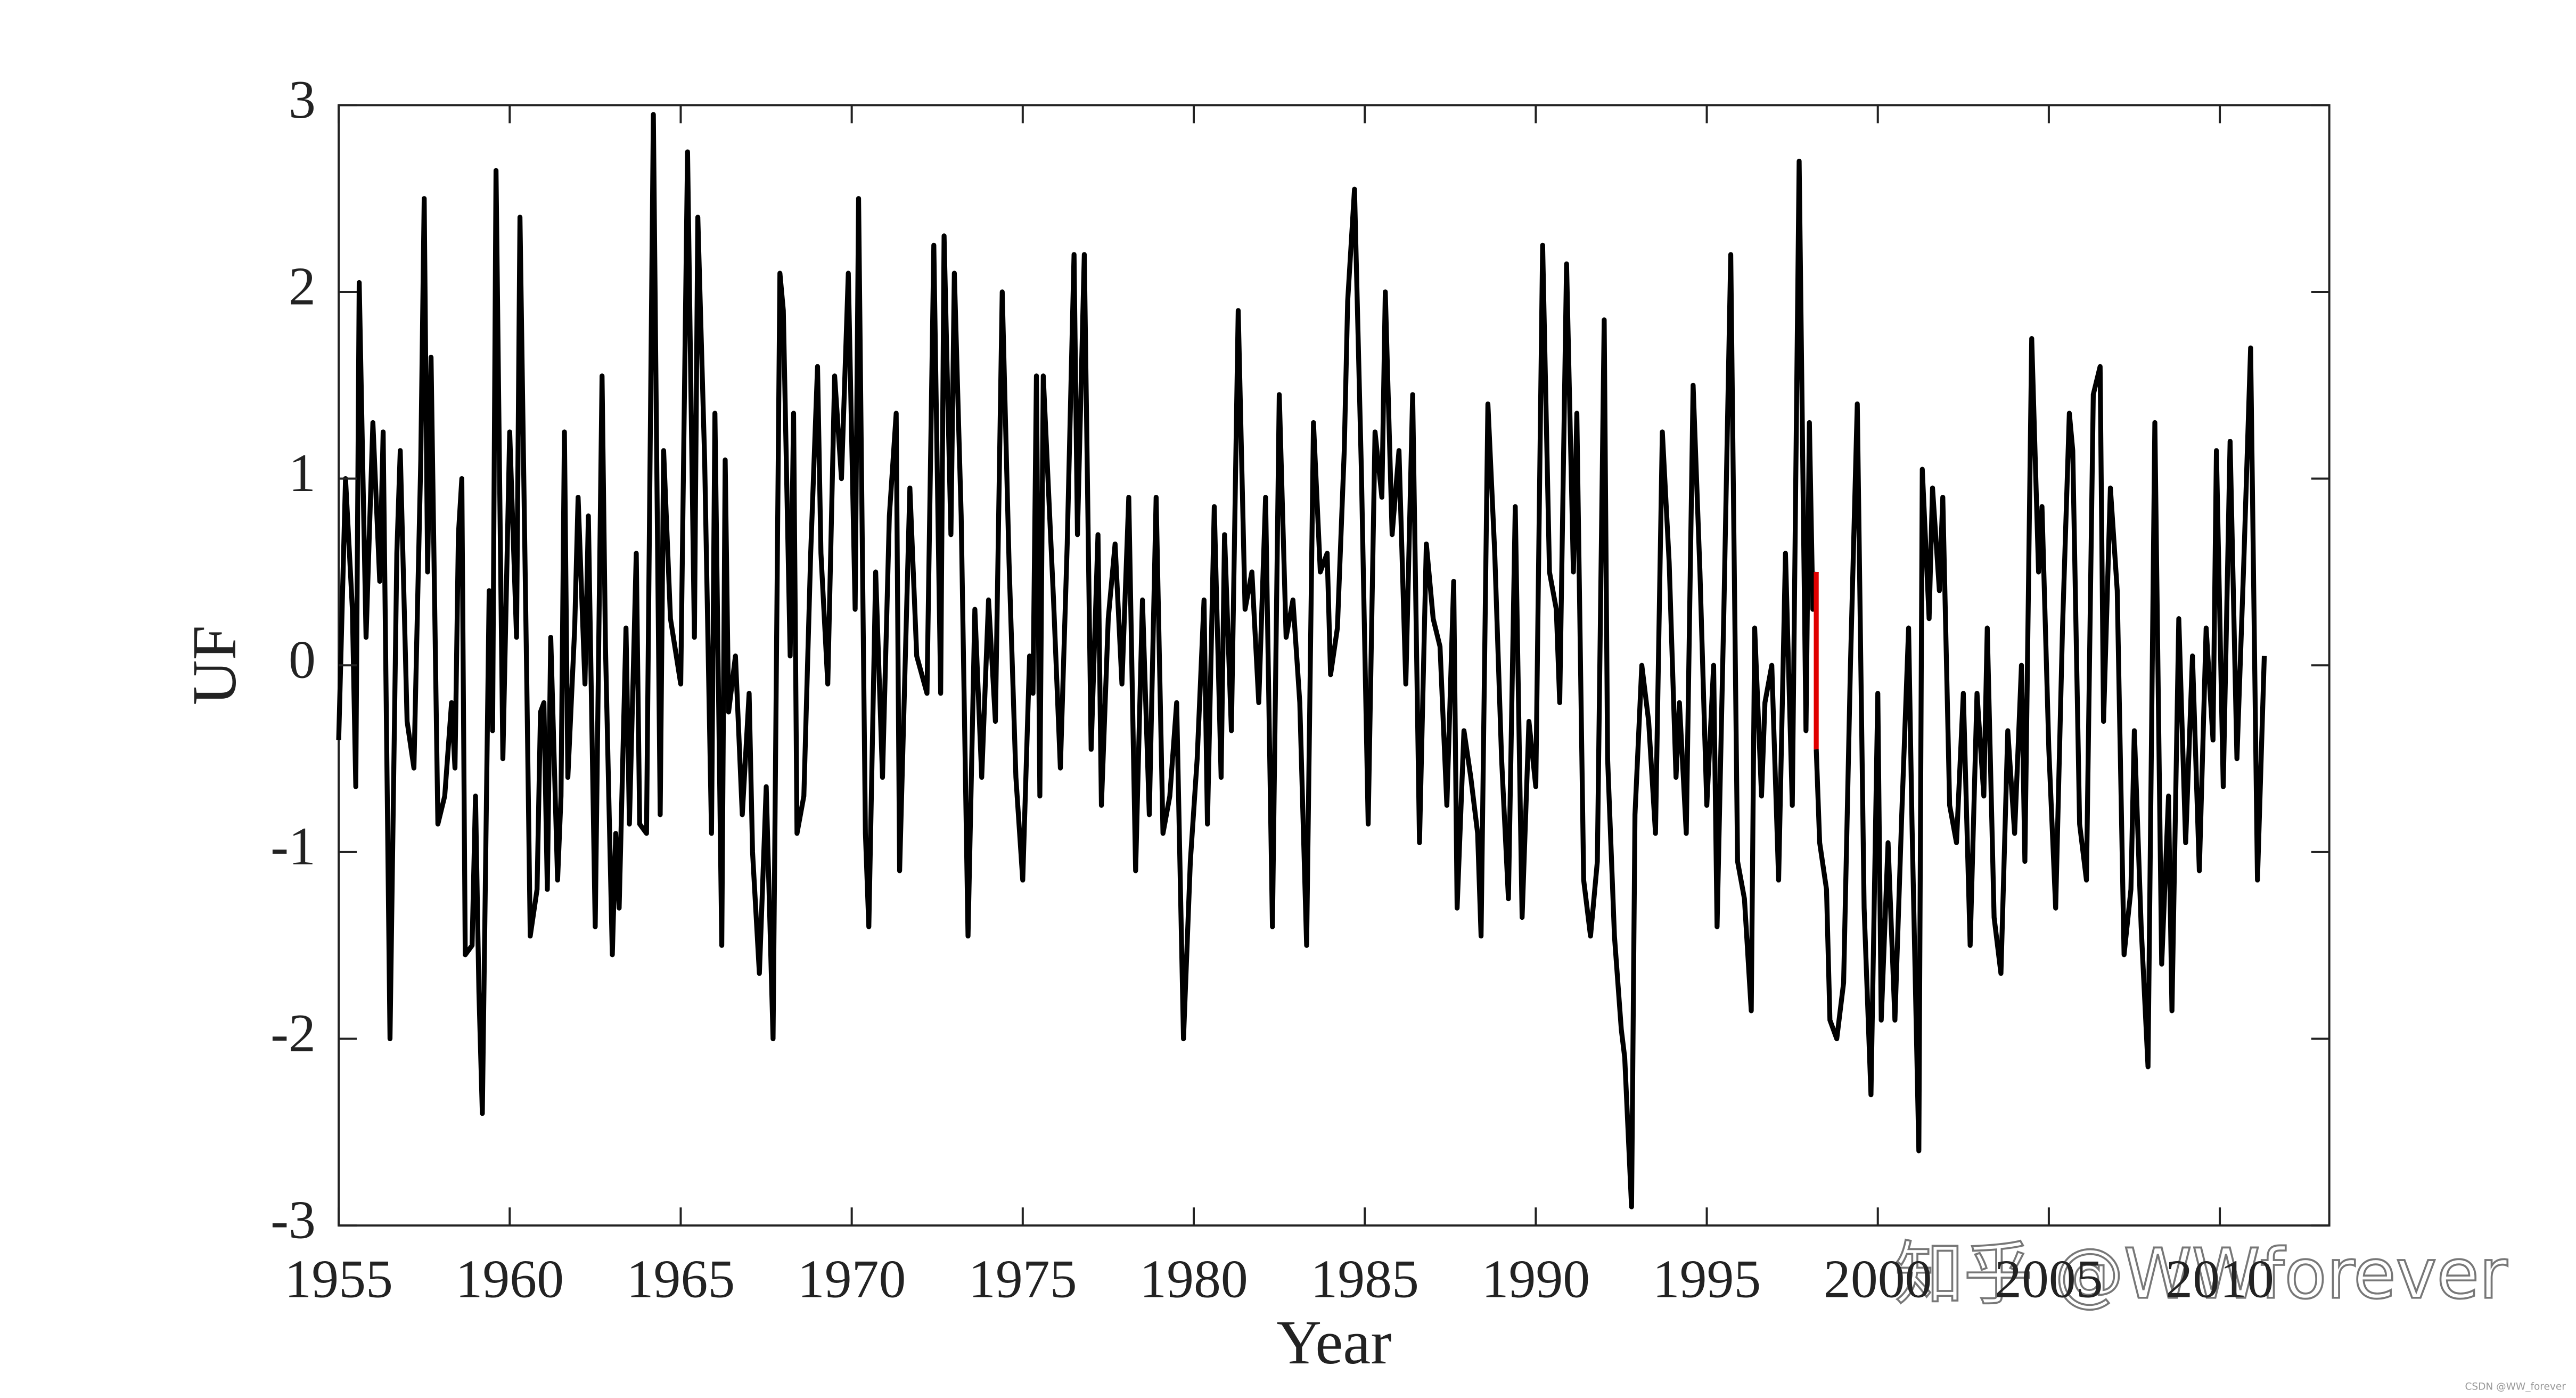  I want to click on y-tick-label: 0, so click(302, 660).